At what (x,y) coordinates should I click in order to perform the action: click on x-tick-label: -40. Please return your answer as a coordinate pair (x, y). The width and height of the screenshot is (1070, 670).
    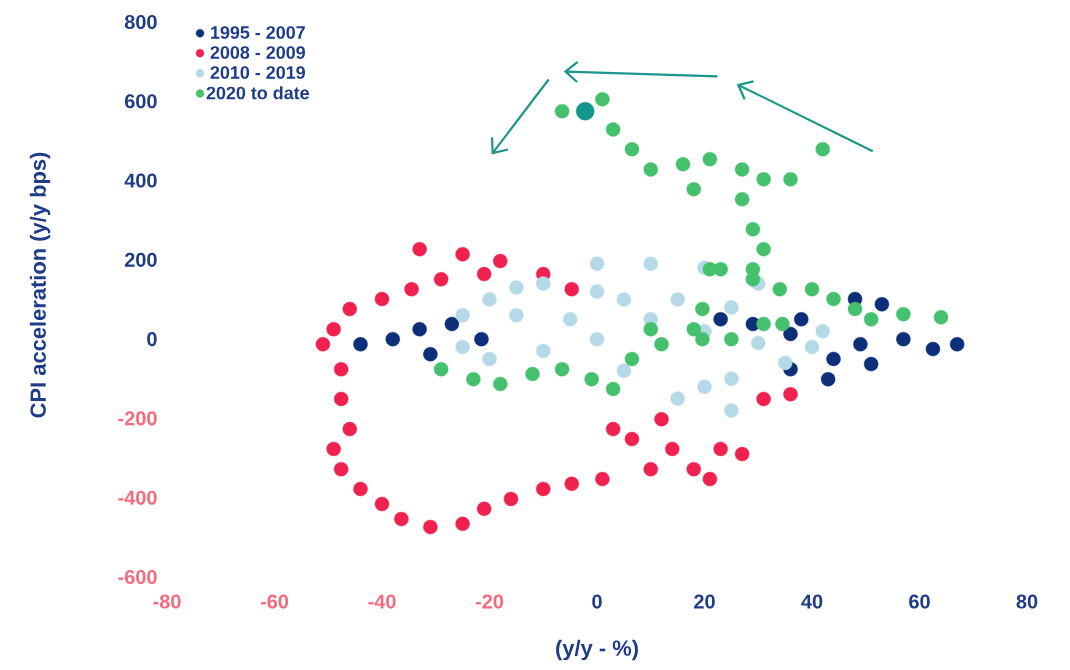
    Looking at the image, I should click on (382, 601).